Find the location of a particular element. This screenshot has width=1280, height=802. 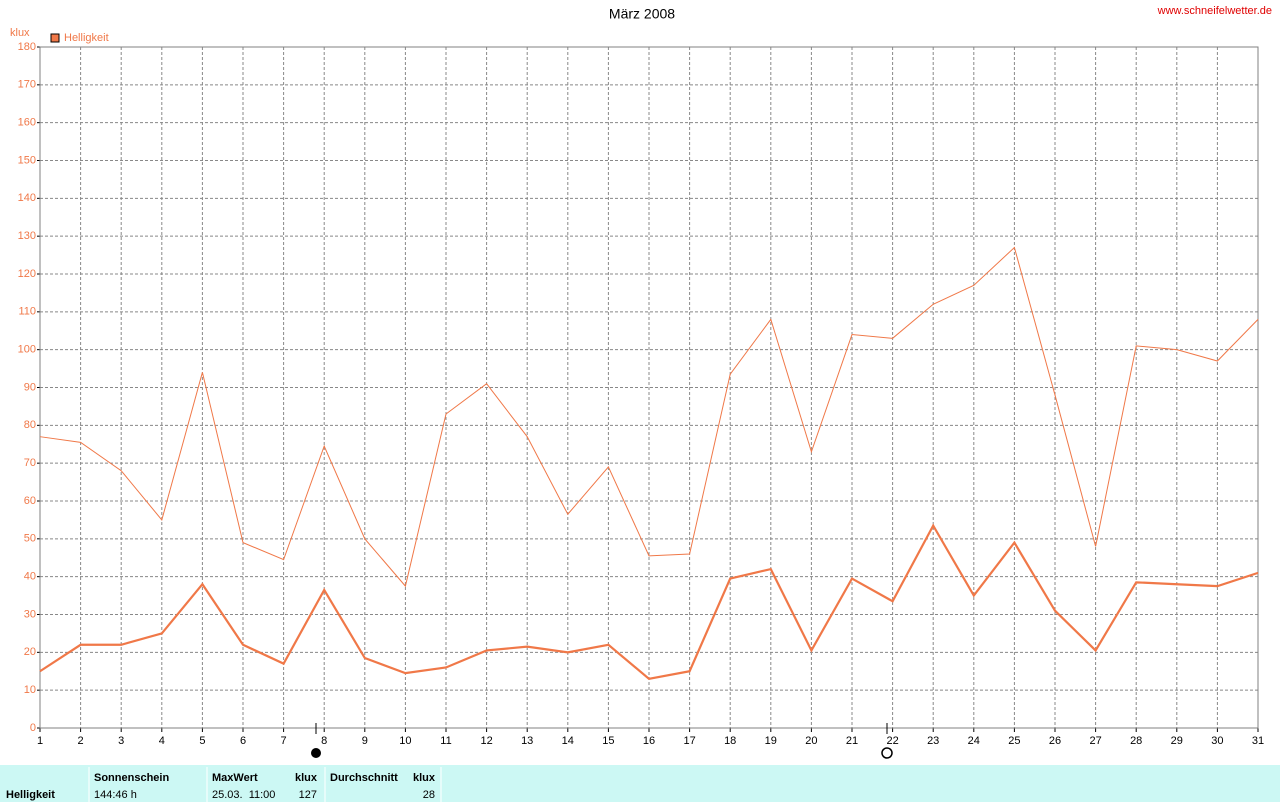

header: Sonnenschein is located at coordinates (131, 778).